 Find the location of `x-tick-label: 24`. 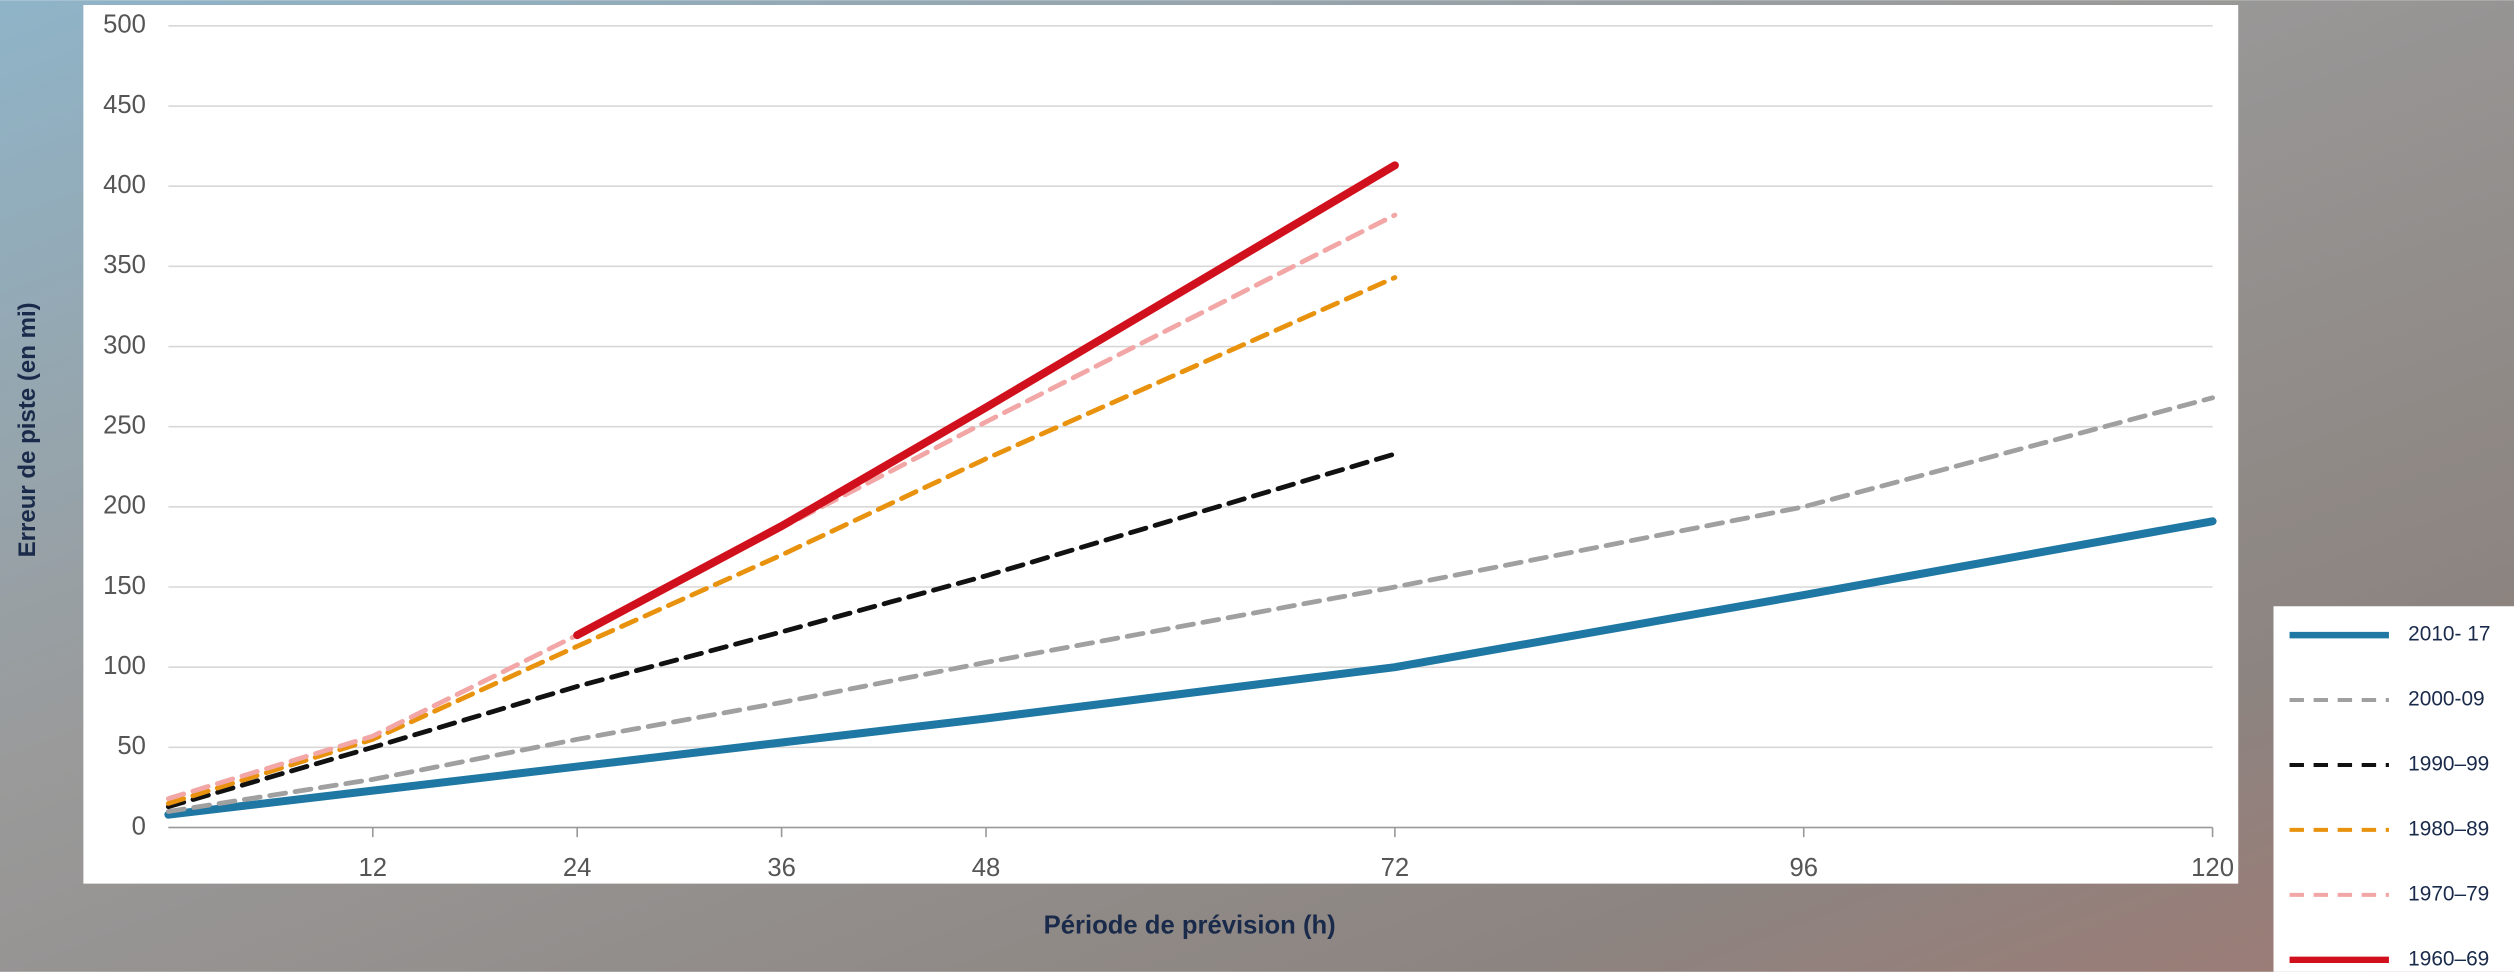

x-tick-label: 24 is located at coordinates (577, 868).